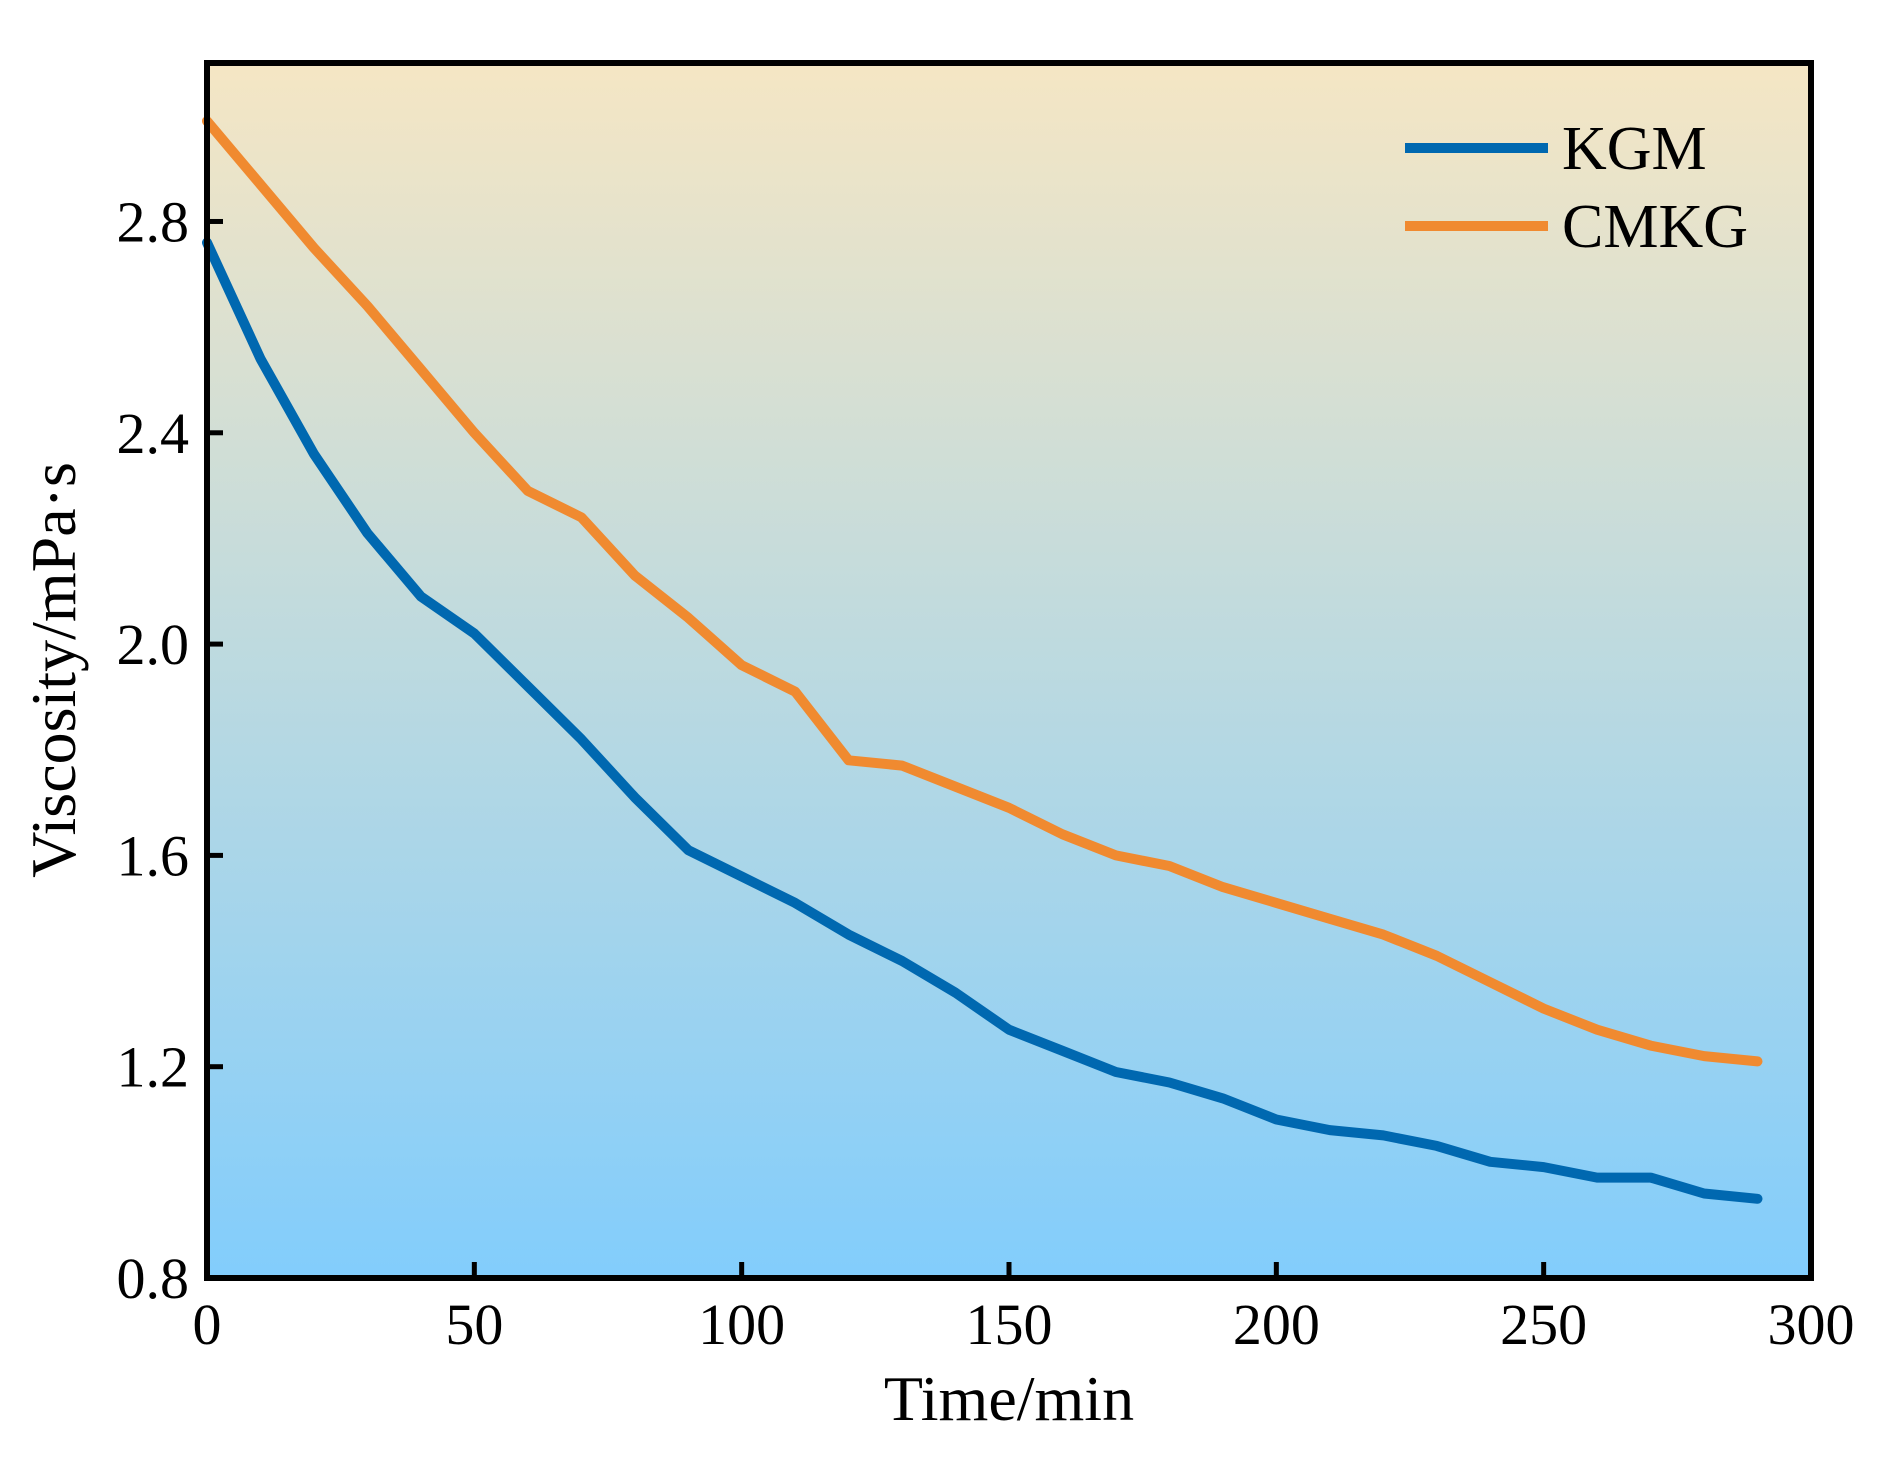 This screenshot has height=1468, width=1888. Describe the element at coordinates (1009, 1324) in the screenshot. I see `x-tick-label: 150` at that location.